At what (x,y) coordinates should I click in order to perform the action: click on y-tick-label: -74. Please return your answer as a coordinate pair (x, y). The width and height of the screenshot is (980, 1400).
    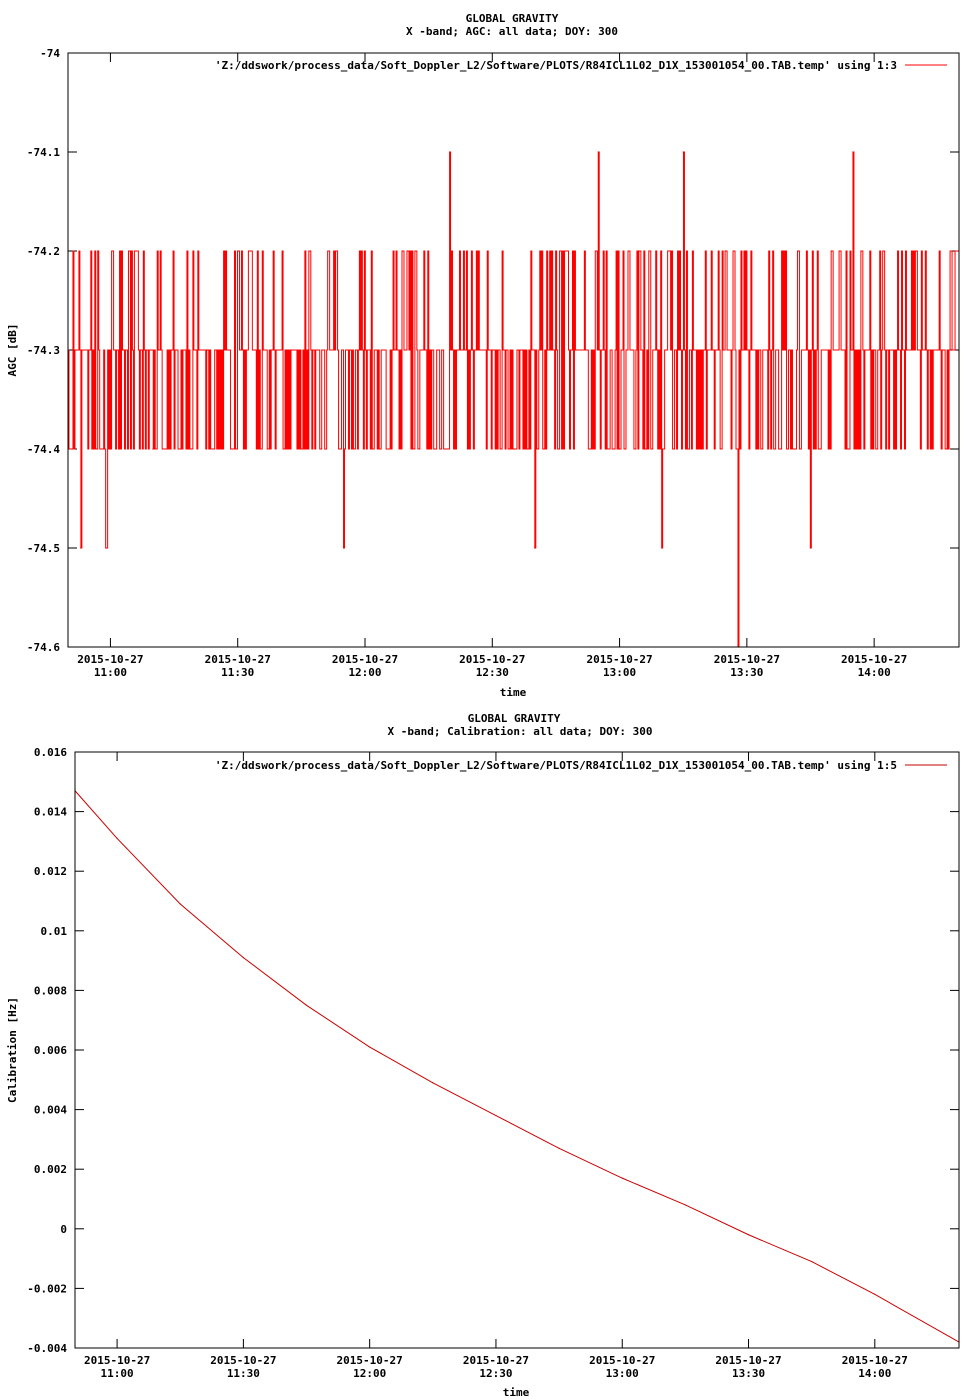
    Looking at the image, I should click on (50, 53).